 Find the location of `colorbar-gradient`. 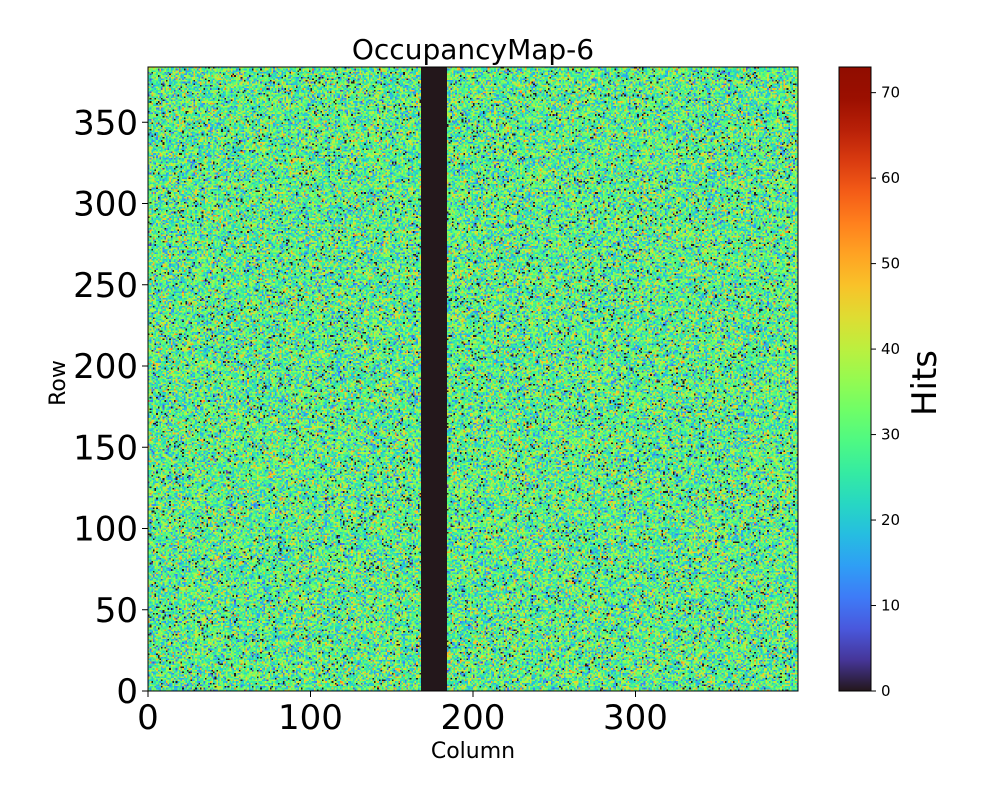

colorbar-gradient is located at coordinates (855, 379).